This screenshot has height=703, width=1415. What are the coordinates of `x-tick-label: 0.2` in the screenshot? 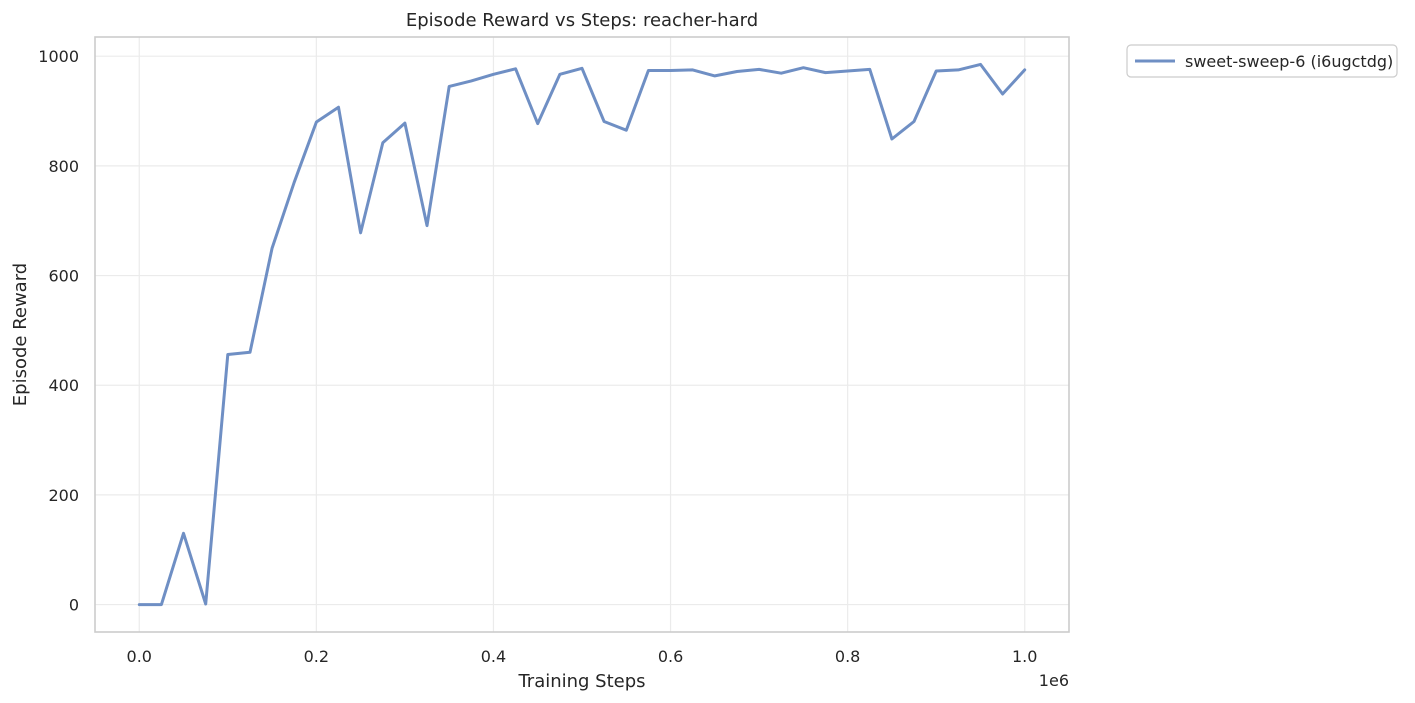 It's located at (316, 656).